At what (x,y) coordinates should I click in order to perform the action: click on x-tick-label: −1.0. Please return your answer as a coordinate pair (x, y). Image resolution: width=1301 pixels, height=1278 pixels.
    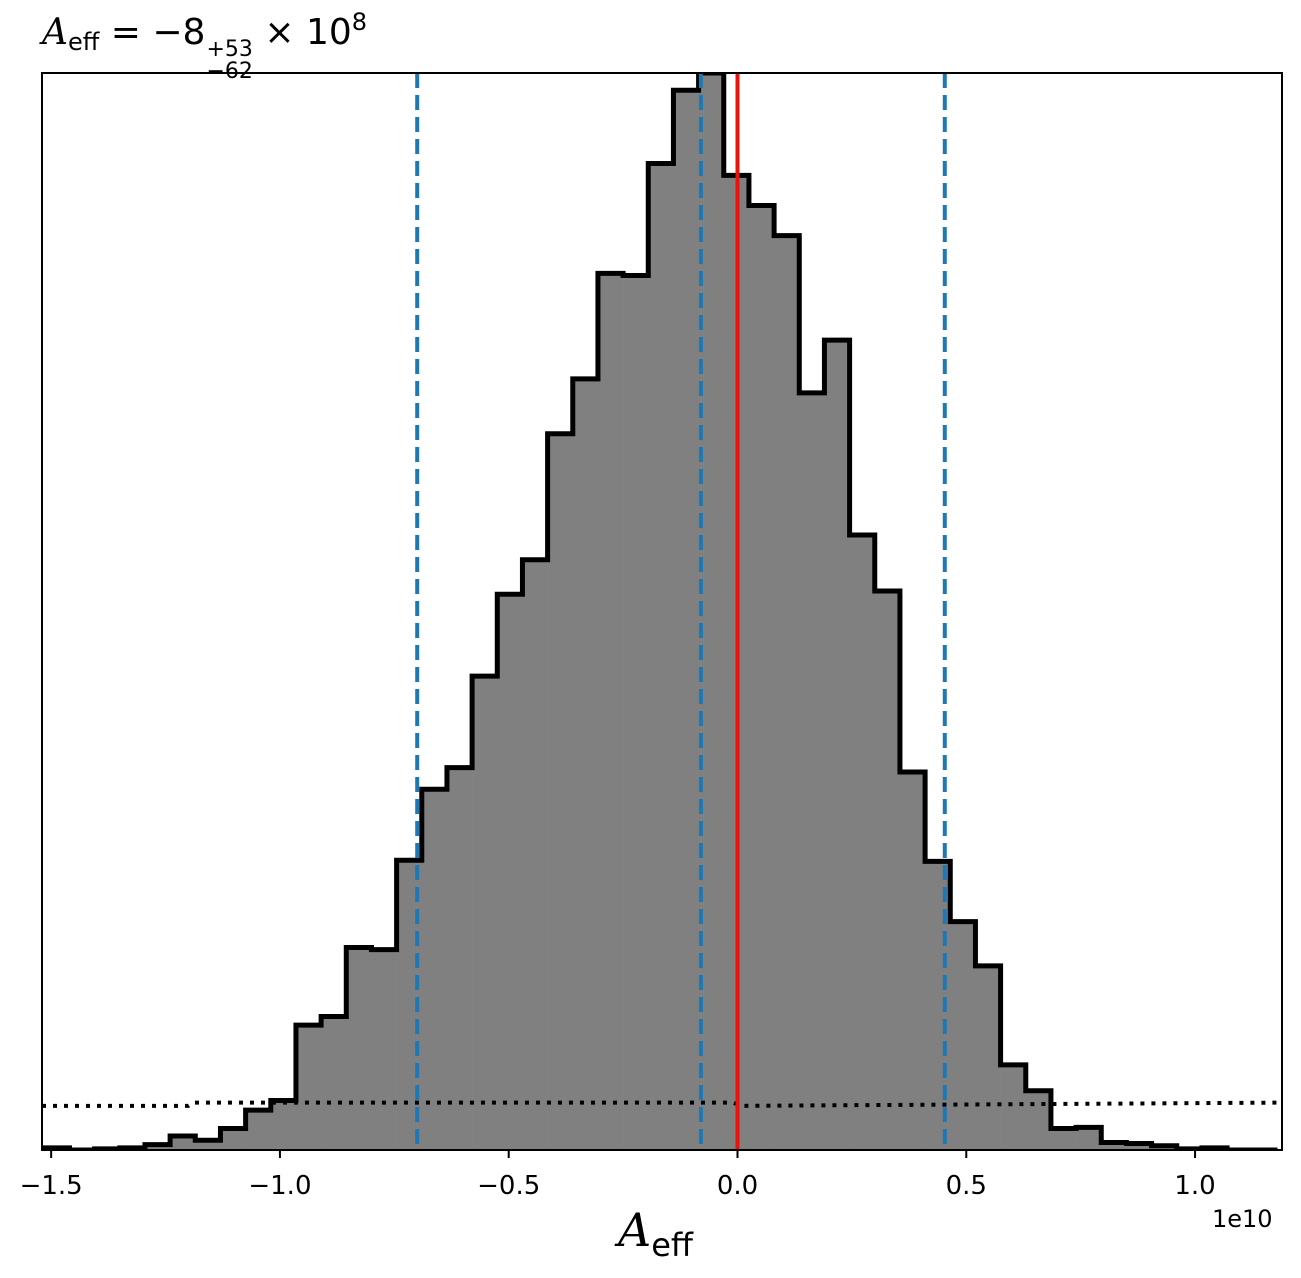
    Looking at the image, I should click on (279, 1186).